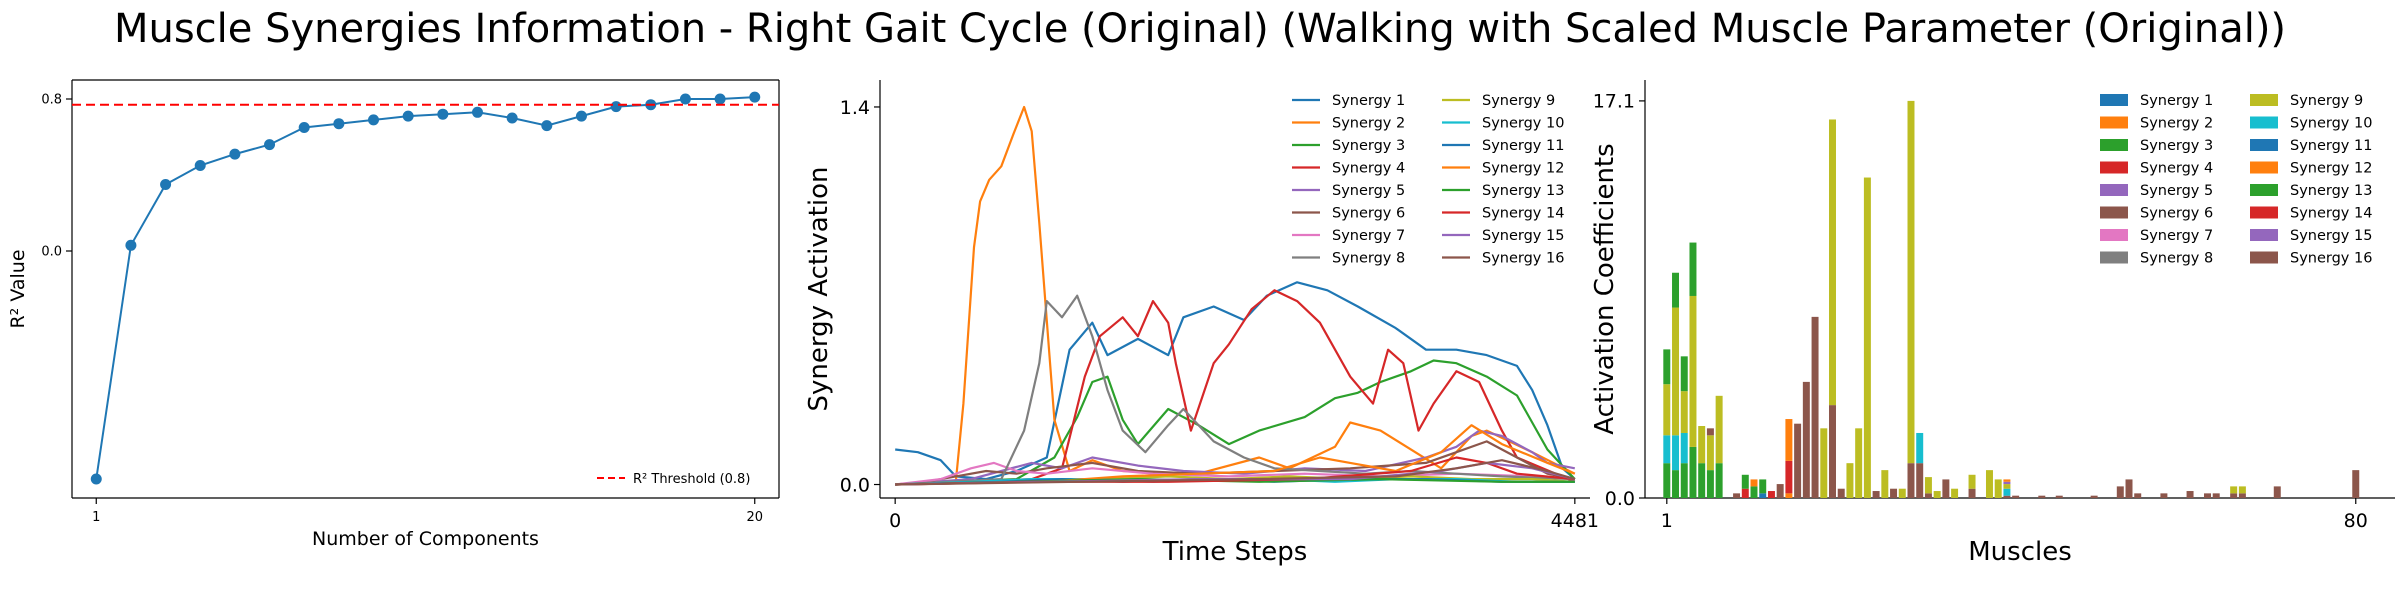 The width and height of the screenshot is (2400, 600). Describe the element at coordinates (1235, 552) in the screenshot. I see `x-axis-label: Time Steps` at that location.